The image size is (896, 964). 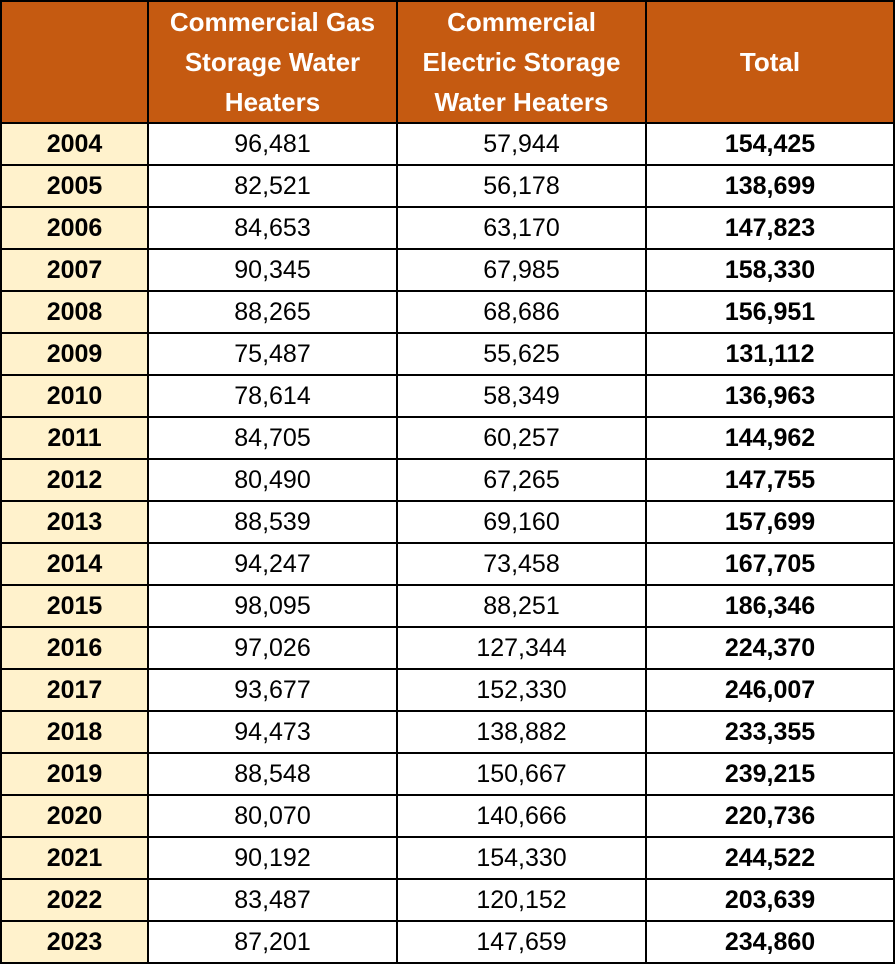 I want to click on gas-cell: 84,653, so click(x=272, y=228).